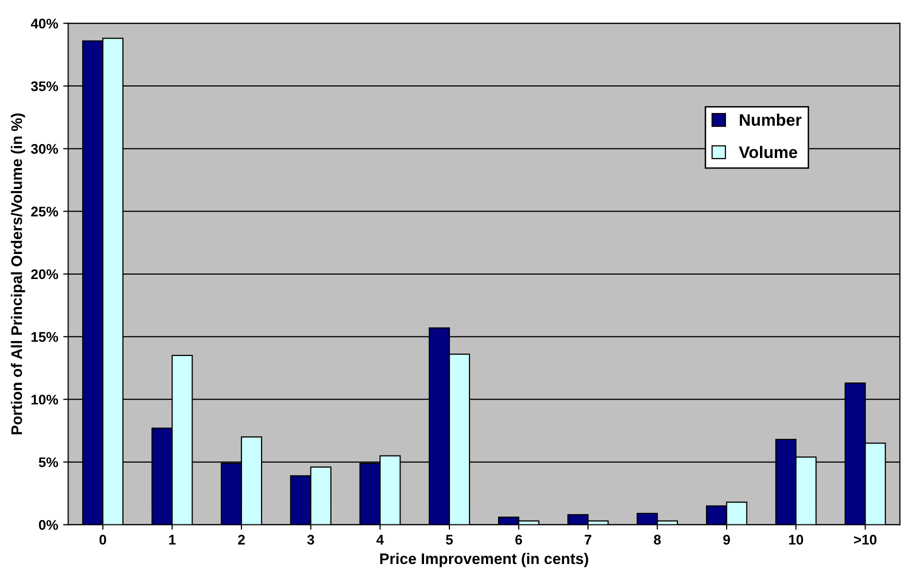 This screenshot has height=583, width=909. I want to click on y-tick-label: 10%, so click(45, 399).